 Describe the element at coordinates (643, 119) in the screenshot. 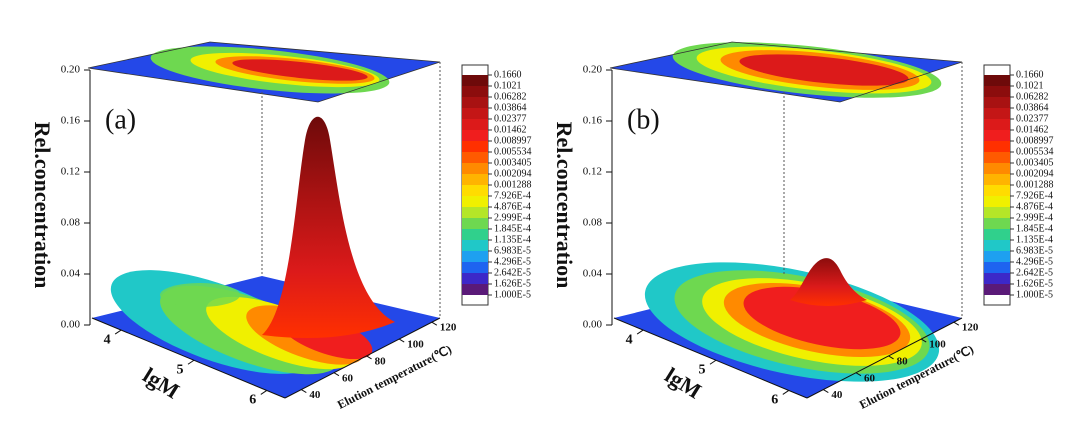

I see `panel-label: (b)` at that location.